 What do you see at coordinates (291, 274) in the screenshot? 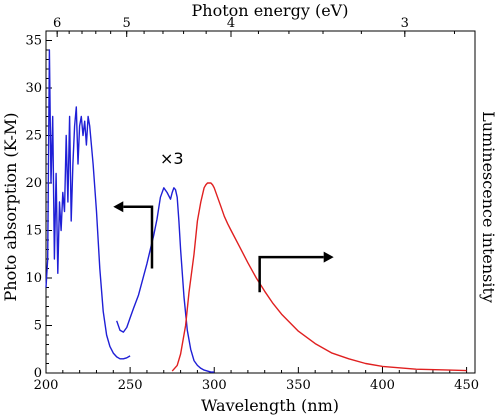
I see `arrow-right-shaft` at bounding box center [291, 274].